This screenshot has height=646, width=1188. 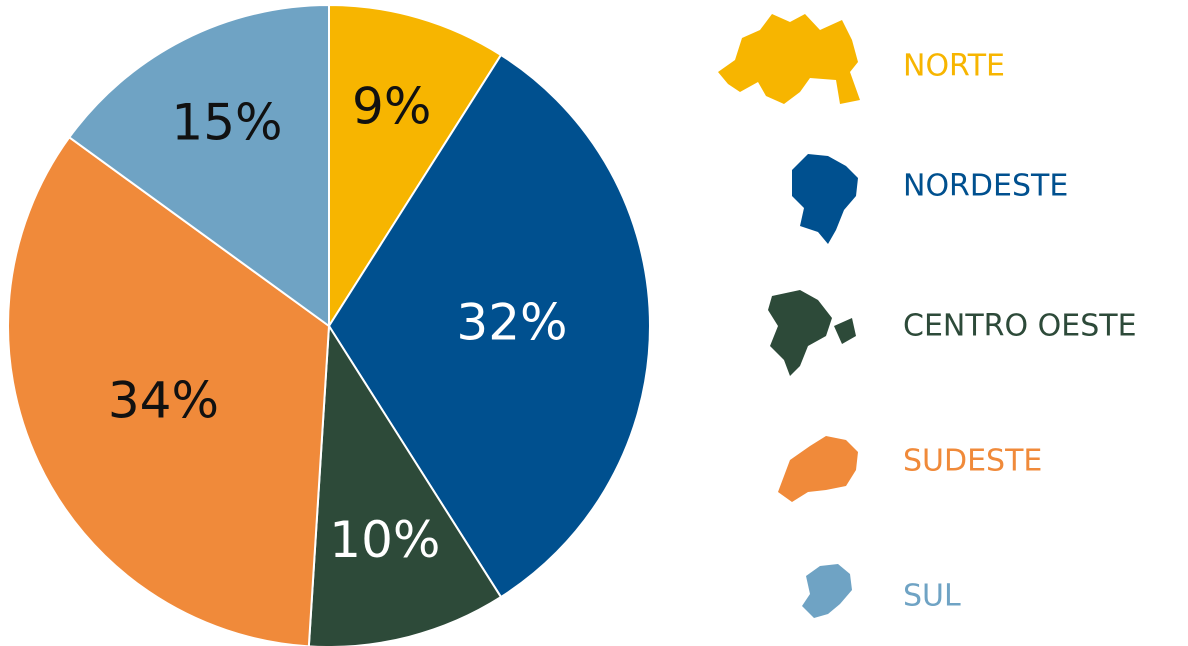 What do you see at coordinates (384, 540) in the screenshot?
I see `slice-label: 10%` at bounding box center [384, 540].